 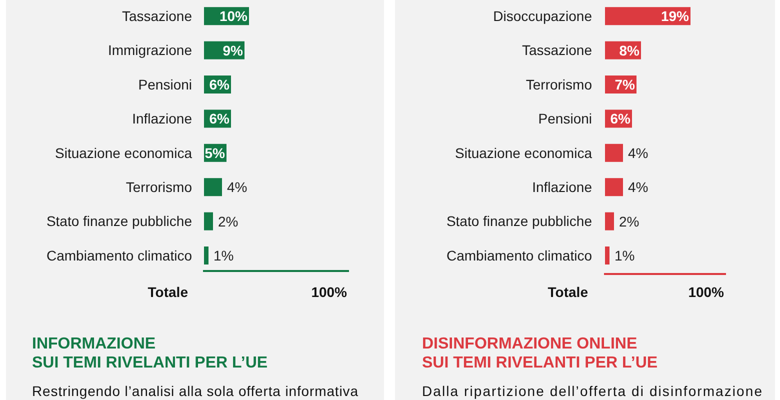 What do you see at coordinates (215, 152) in the screenshot?
I see `data-label: 5%` at bounding box center [215, 152].